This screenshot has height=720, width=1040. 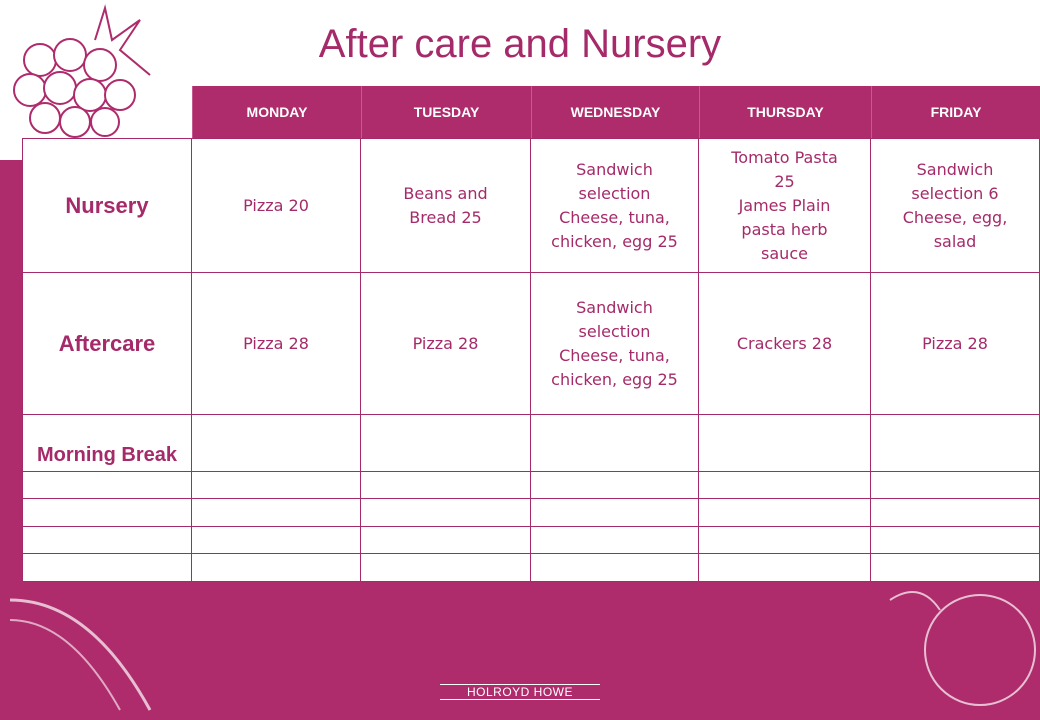 What do you see at coordinates (955, 112) in the screenshot?
I see `day-header: FRIDAY` at bounding box center [955, 112].